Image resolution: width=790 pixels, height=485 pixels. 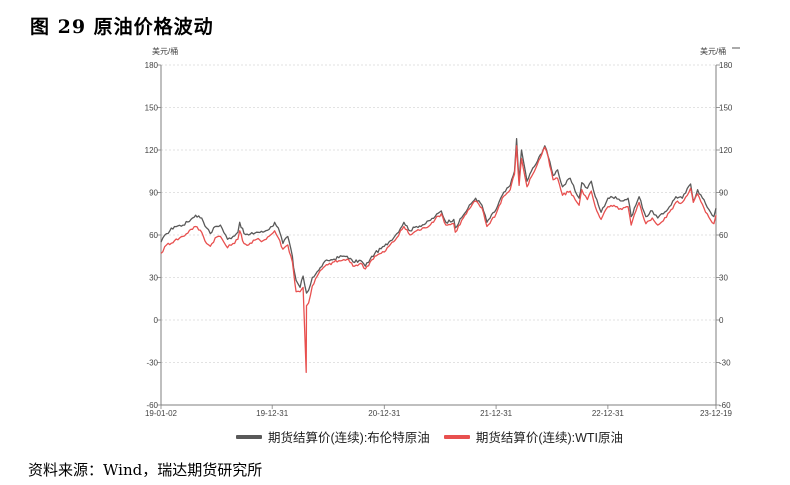 I want to click on figure-title: 图 29 原油价格波动, so click(x=122, y=27).